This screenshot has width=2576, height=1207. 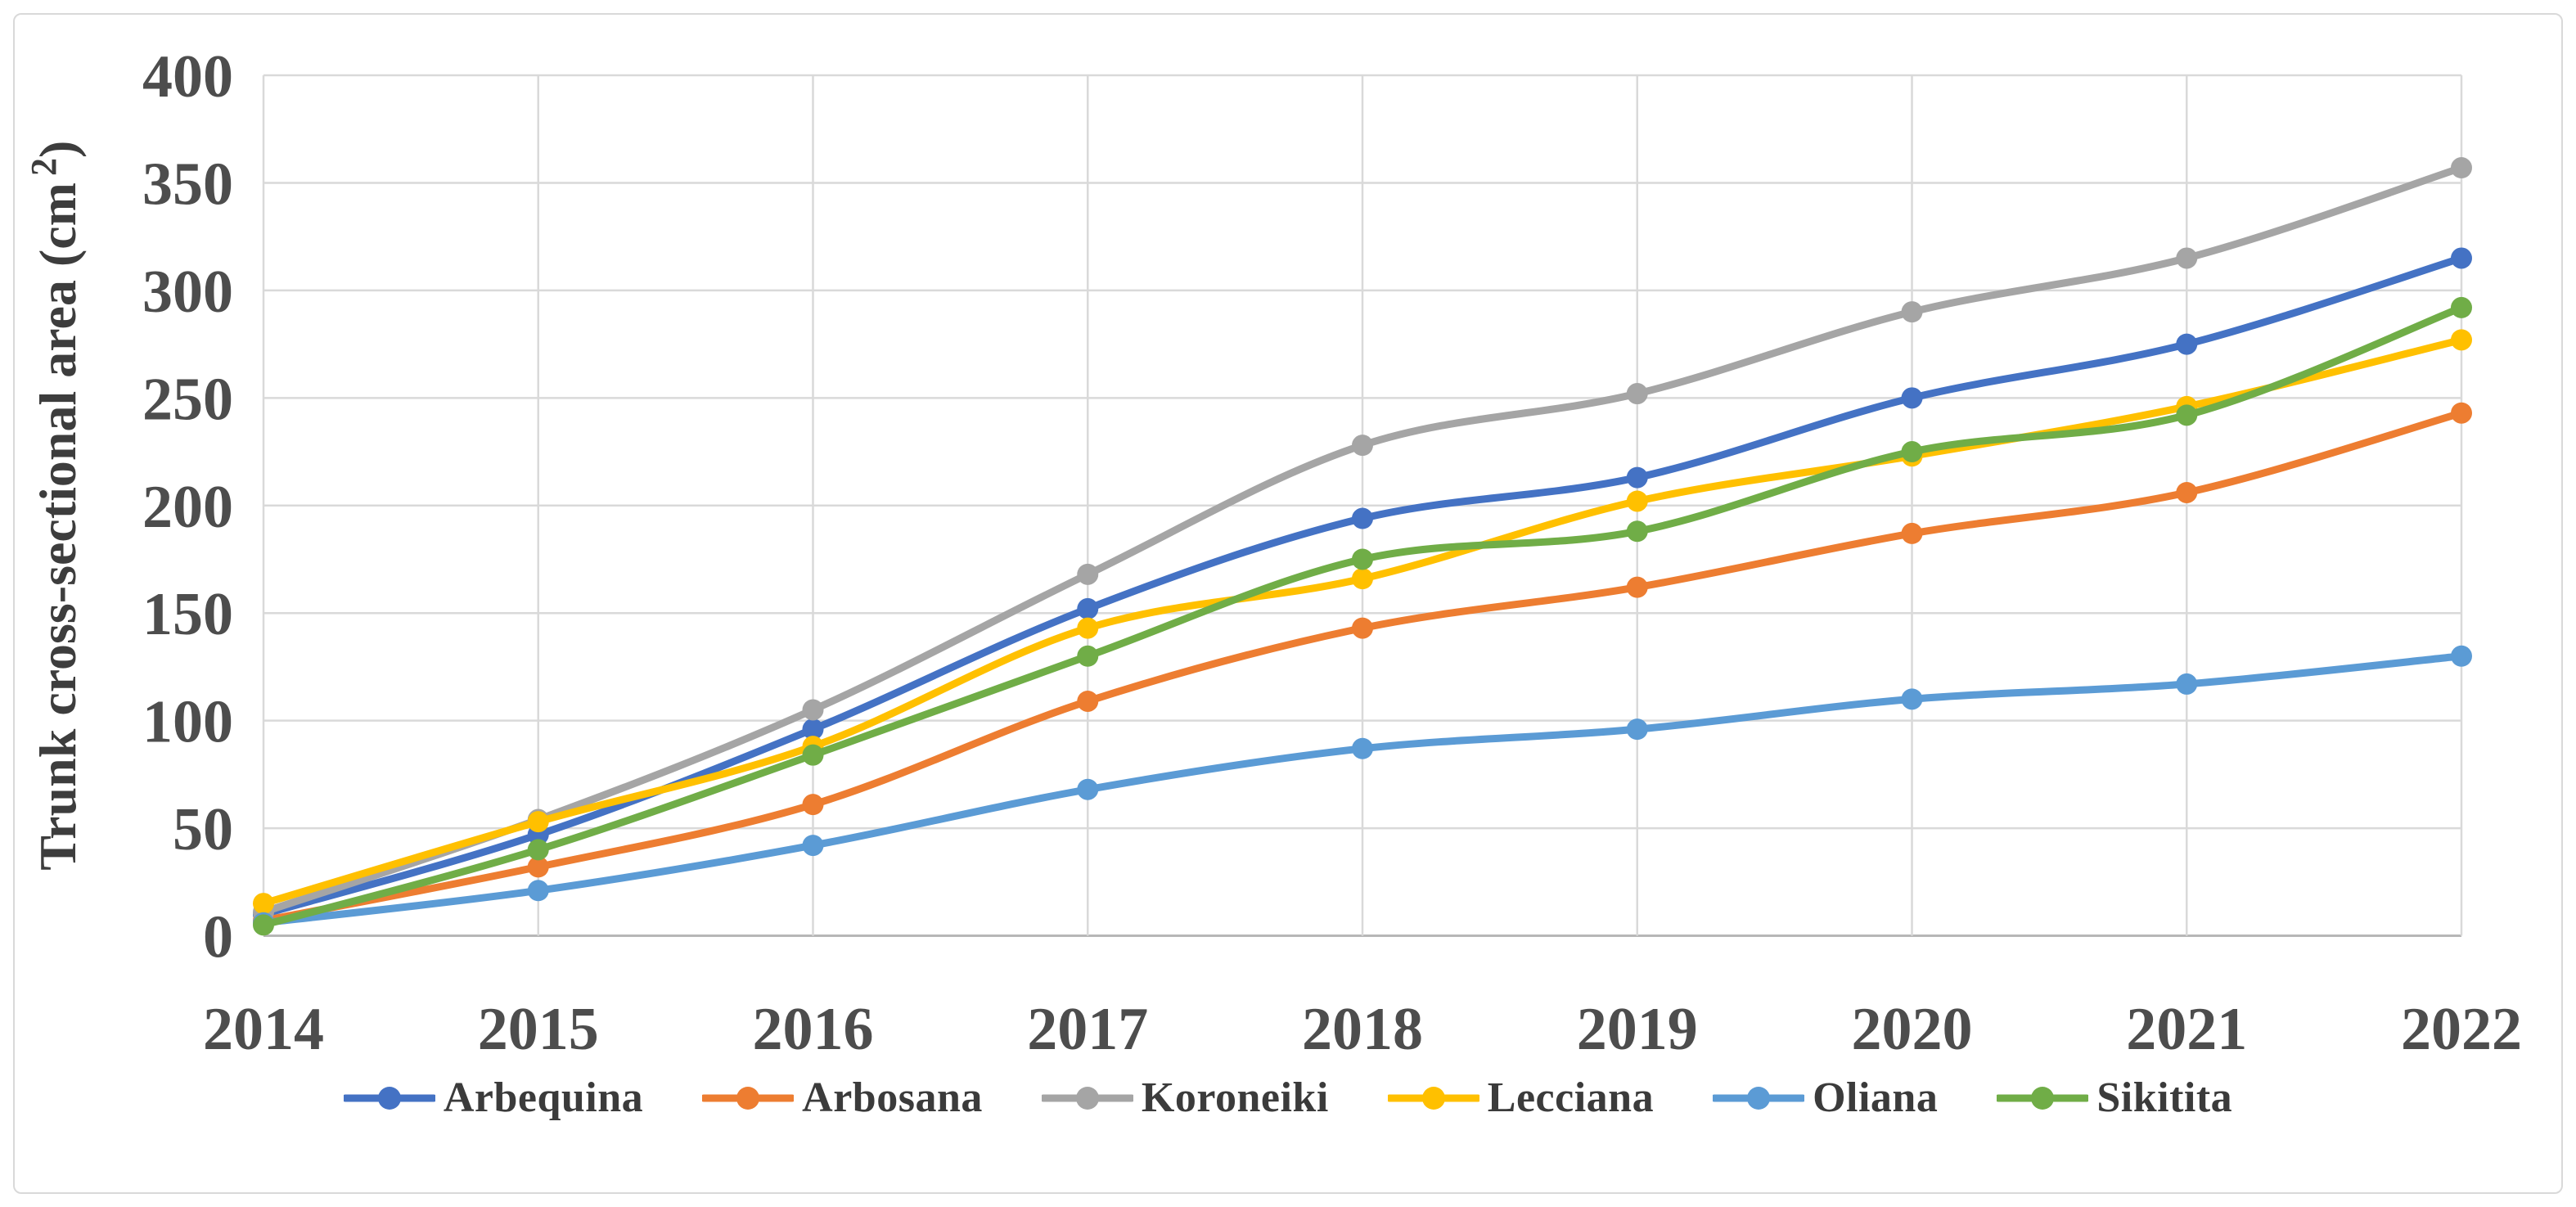 I want to click on y-tick-label: 50, so click(x=203, y=829).